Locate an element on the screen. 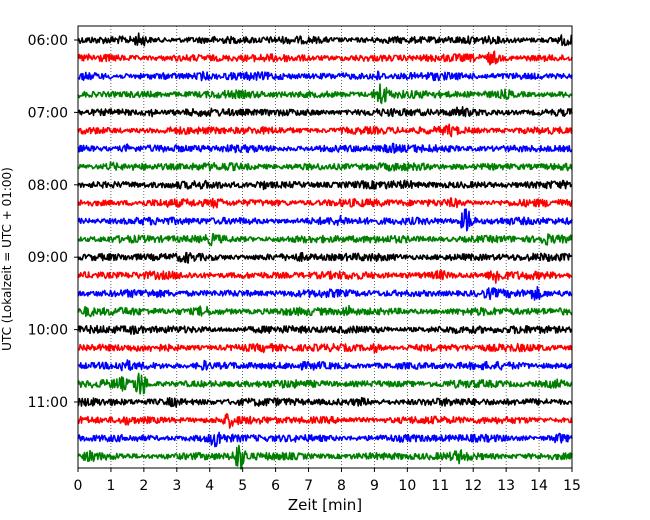  y-tick-label-0900: 09:00 is located at coordinates (48, 258).